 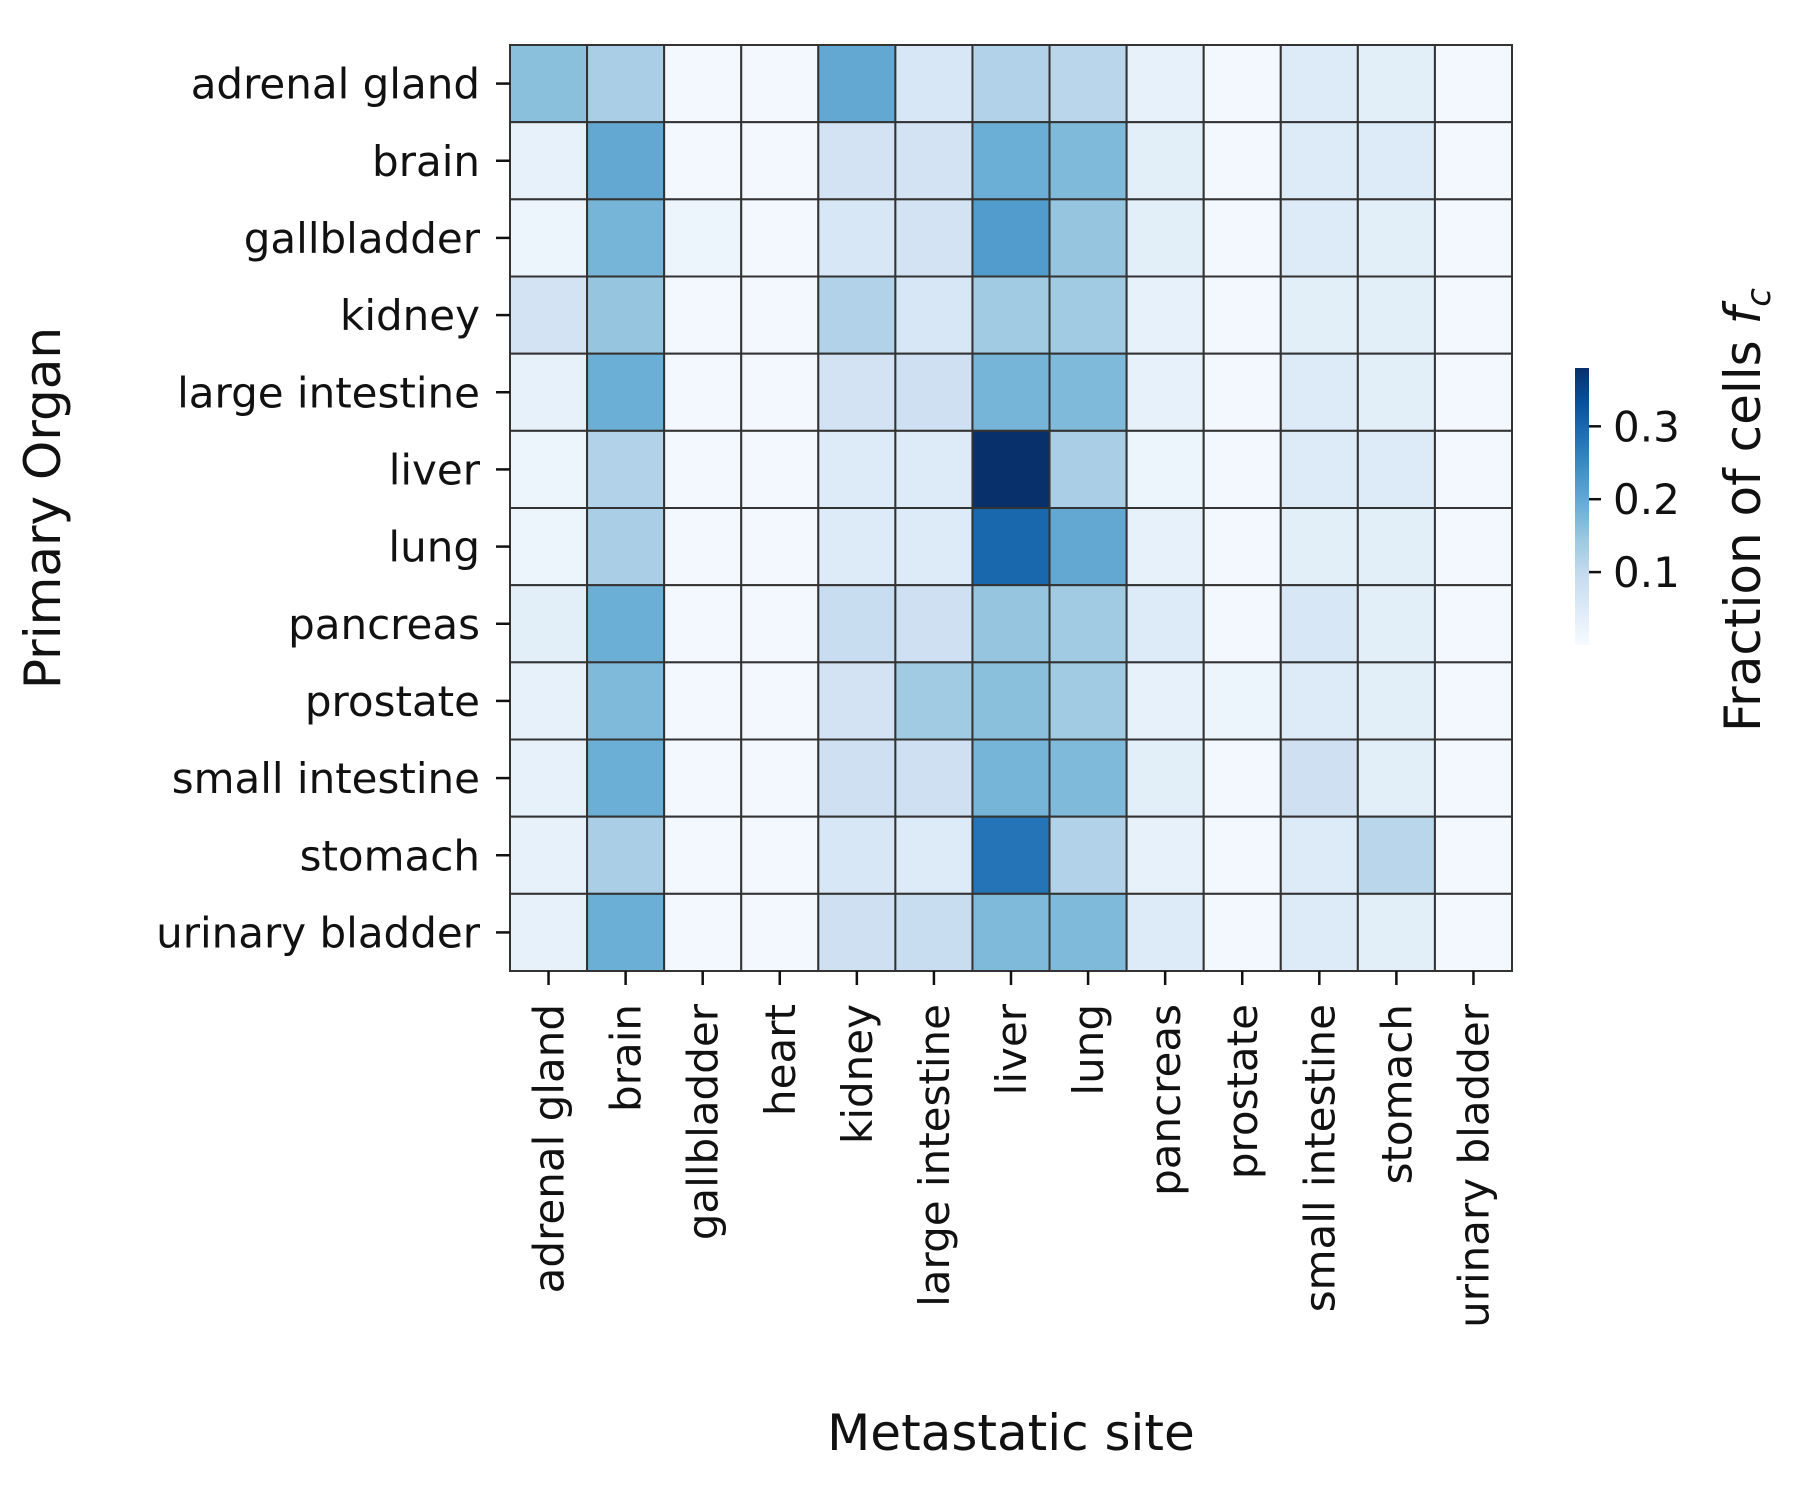 I want to click on y-tick-label: brain, so click(x=426, y=161).